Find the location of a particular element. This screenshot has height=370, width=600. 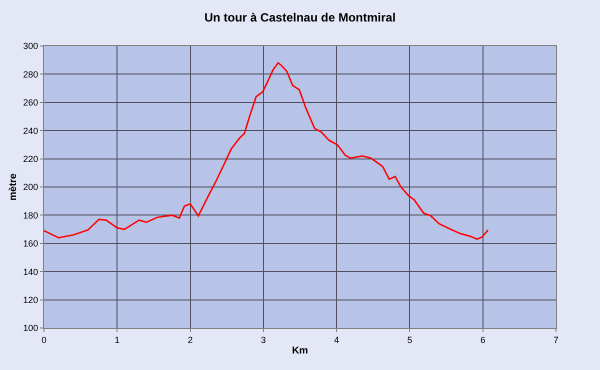

x-tick-label: 0 is located at coordinates (44, 339).